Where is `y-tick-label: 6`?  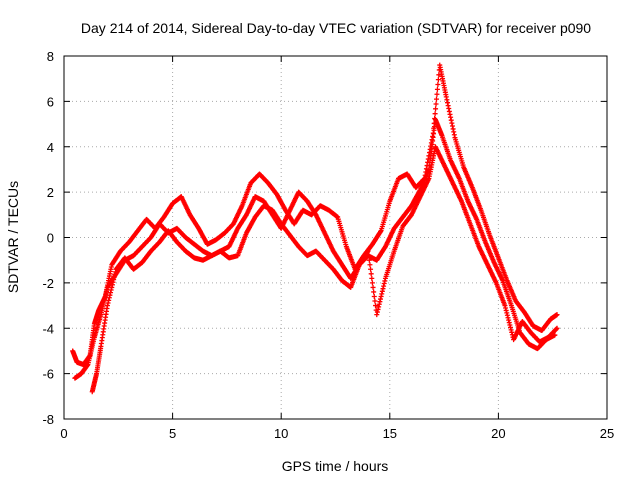 y-tick-label: 6 is located at coordinates (50, 101).